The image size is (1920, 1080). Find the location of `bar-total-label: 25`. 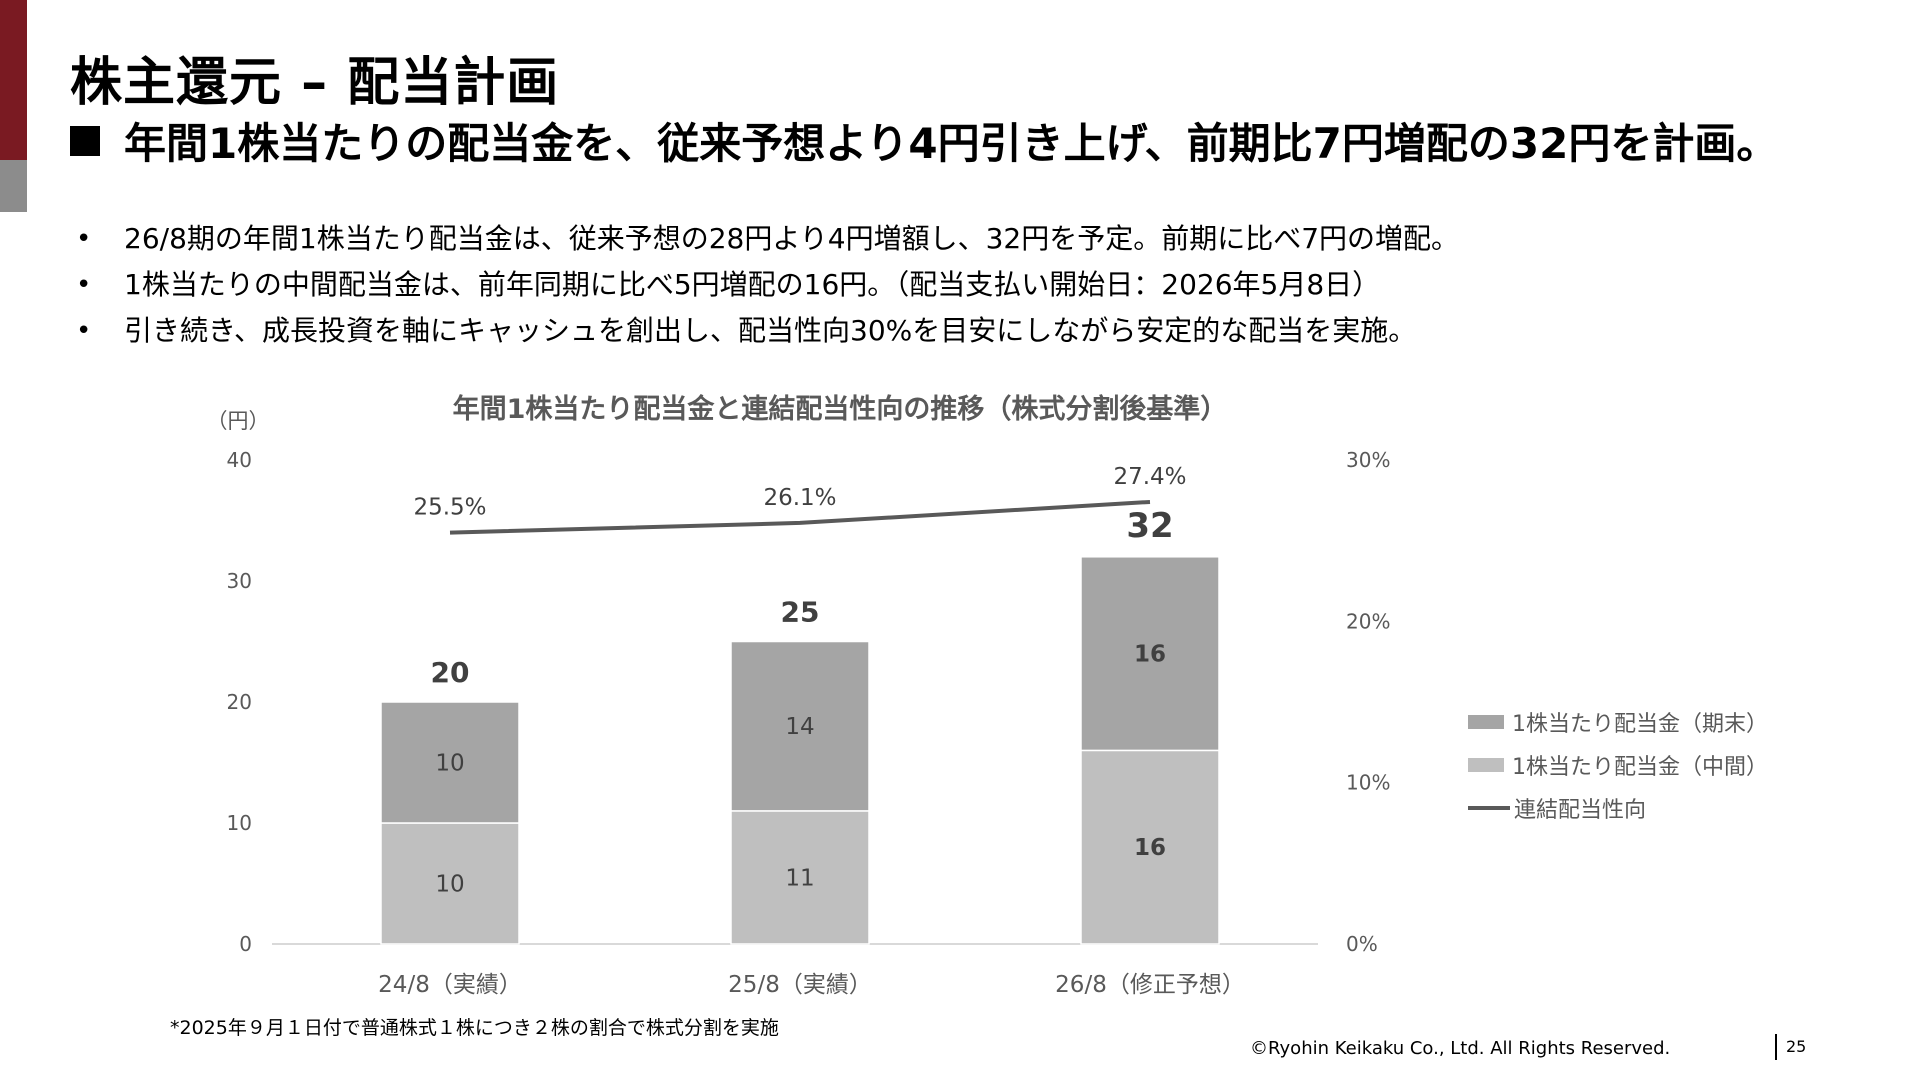

bar-total-label: 25 is located at coordinates (800, 612).